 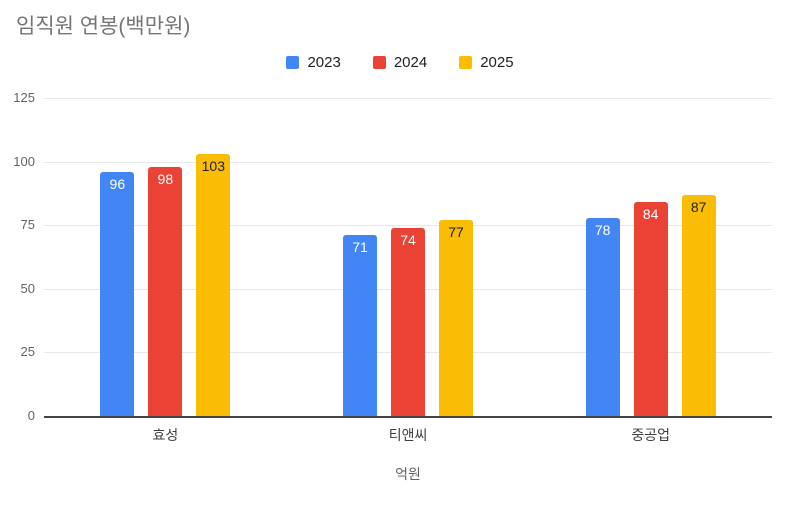 I want to click on legend-item-2025: 2025, so click(x=486, y=62).